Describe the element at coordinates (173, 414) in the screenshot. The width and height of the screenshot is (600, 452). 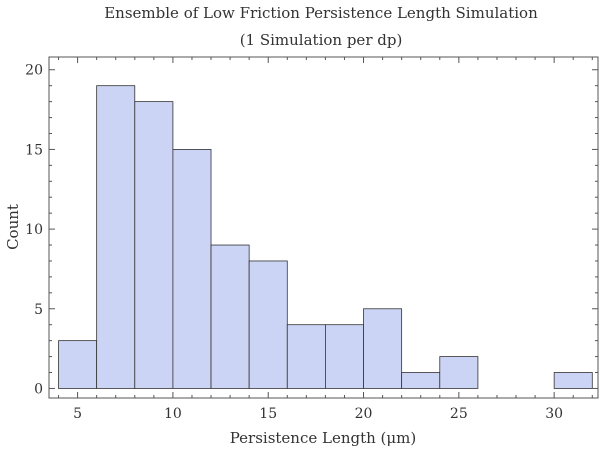
I see `x-tick-label-10: 10` at that location.